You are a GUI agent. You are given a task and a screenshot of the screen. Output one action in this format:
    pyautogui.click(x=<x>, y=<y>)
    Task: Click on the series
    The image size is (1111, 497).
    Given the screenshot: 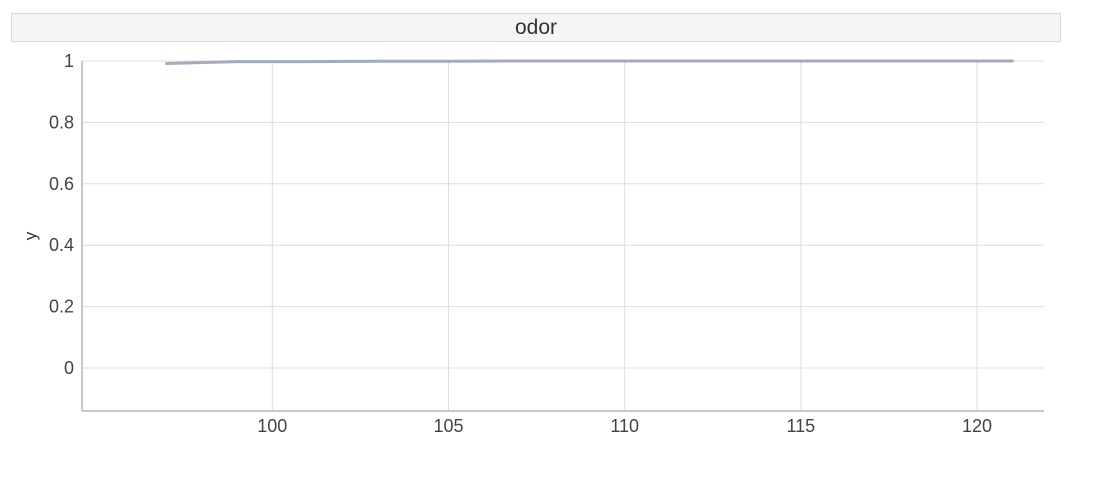 What is the action you would take?
    pyautogui.click(x=589, y=62)
    